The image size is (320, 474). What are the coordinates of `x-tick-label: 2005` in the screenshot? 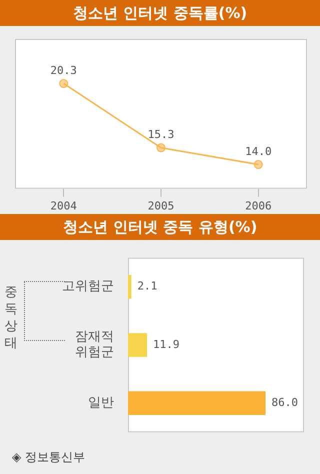 It's located at (161, 205).